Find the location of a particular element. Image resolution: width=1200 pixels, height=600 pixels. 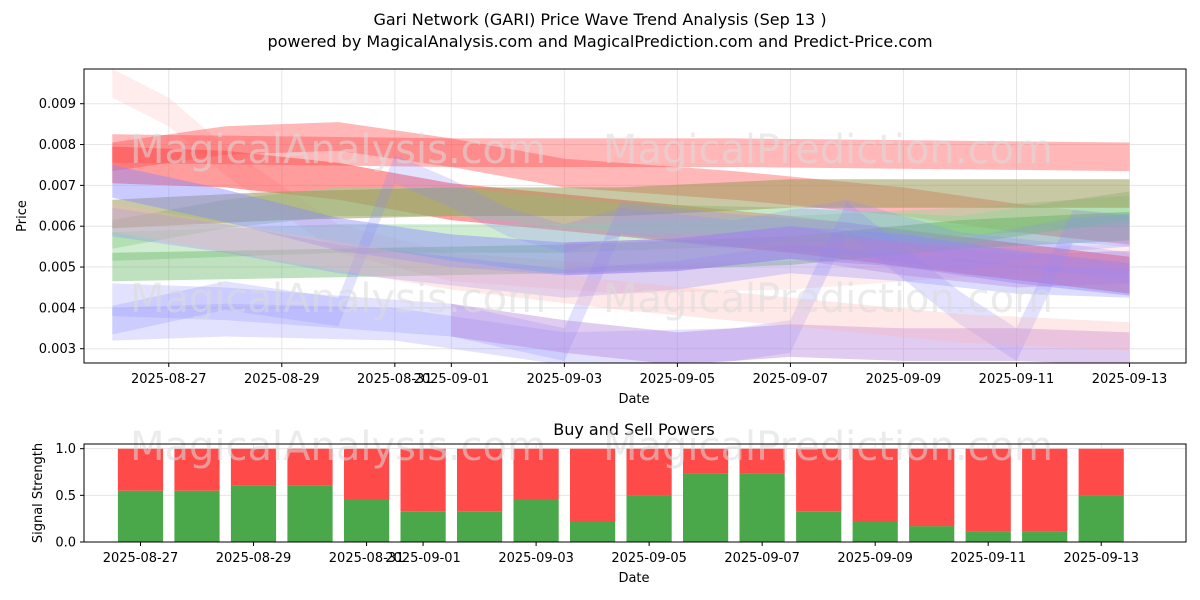

signal-x-tick-label: 2025-08-27 is located at coordinates (141, 558).